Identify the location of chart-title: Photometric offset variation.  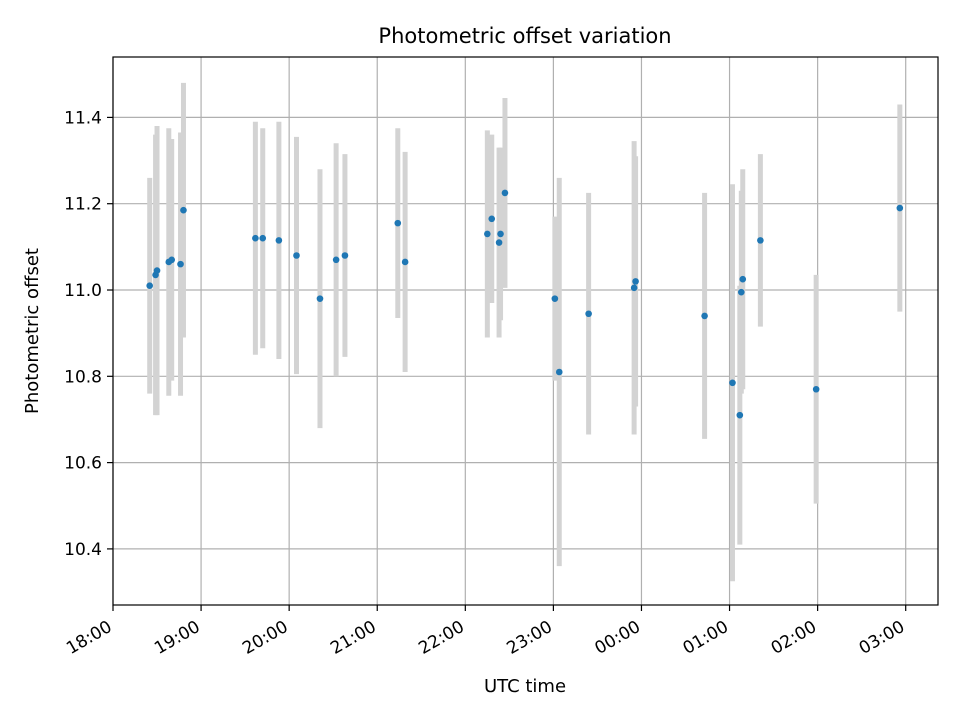
(524, 36).